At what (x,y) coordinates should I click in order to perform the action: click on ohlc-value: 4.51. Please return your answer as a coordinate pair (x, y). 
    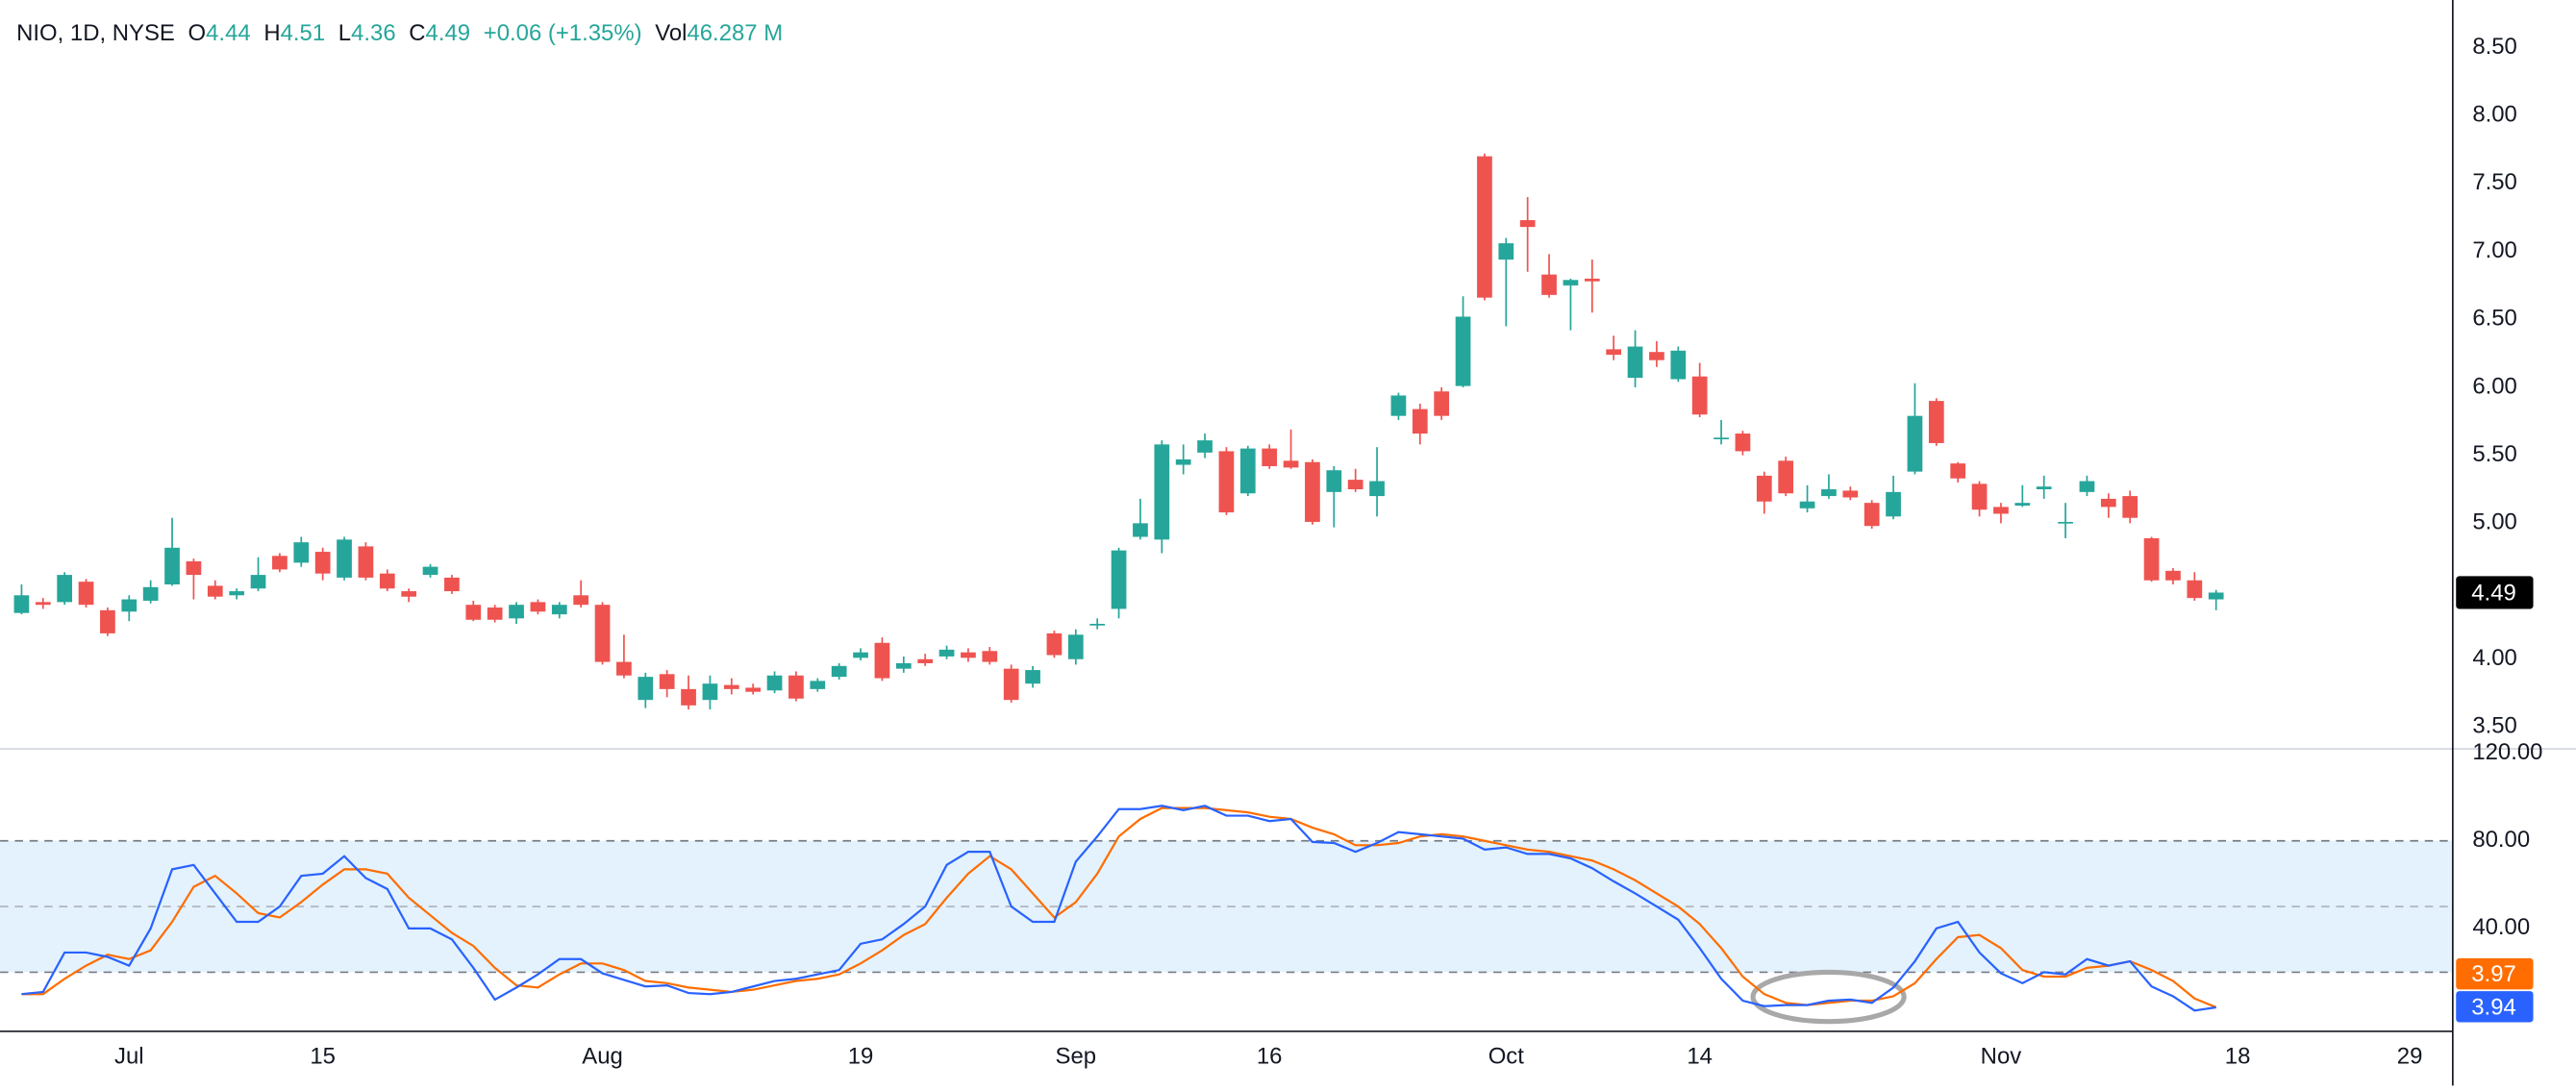
    Looking at the image, I should click on (303, 33).